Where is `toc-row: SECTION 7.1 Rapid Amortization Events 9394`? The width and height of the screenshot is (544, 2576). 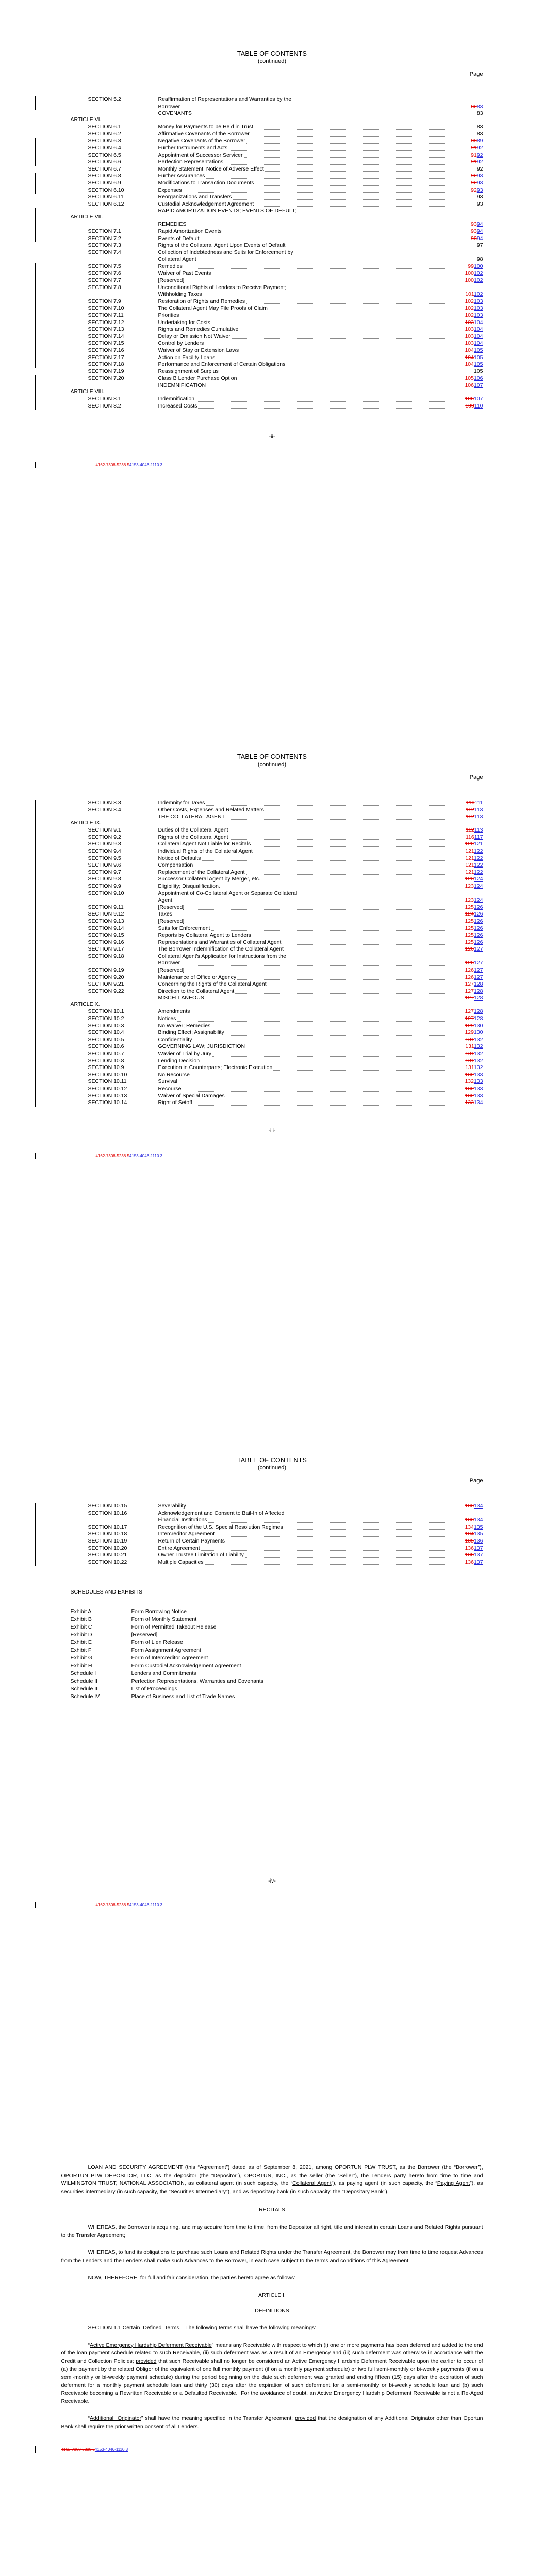
toc-row: SECTION 7.1 Rapid Amortization Events 9394 is located at coordinates (272, 231).